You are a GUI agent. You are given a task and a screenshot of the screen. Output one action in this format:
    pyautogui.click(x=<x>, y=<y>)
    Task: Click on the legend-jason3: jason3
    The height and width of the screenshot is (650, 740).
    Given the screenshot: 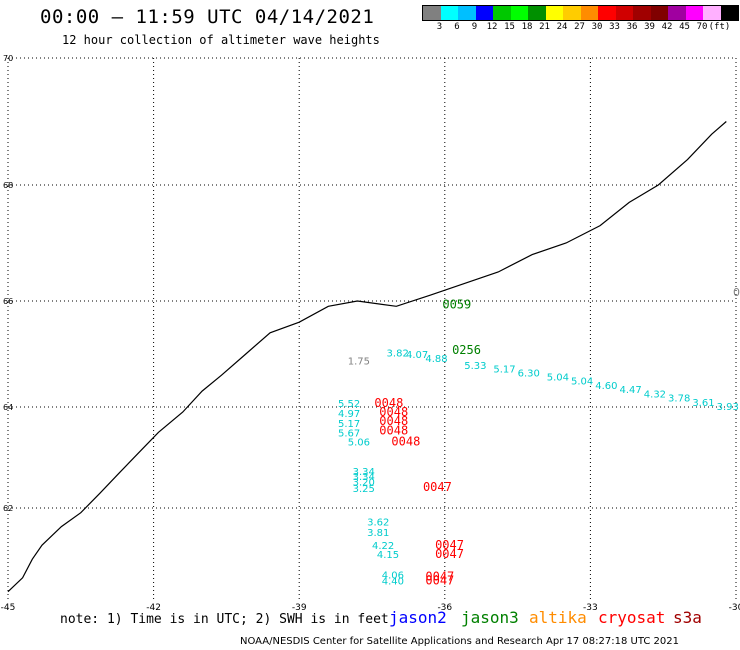 What is the action you would take?
    pyautogui.click(x=490, y=617)
    